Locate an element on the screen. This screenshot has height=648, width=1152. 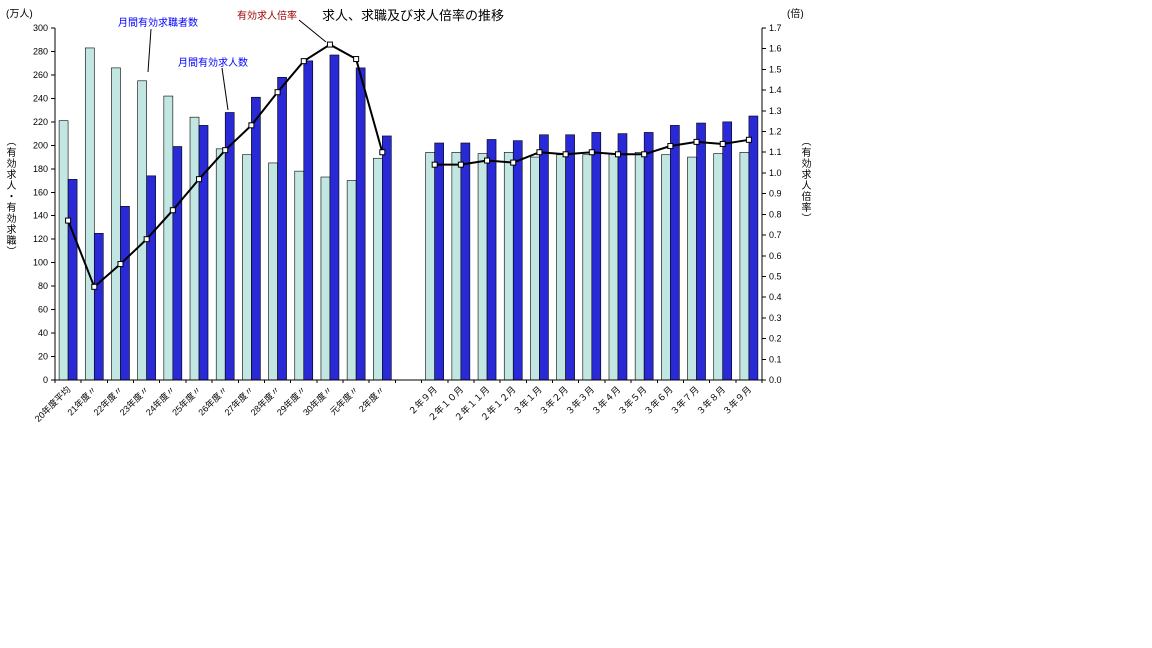
right-axis-tick-label: 0.2 is located at coordinates (775, 339).